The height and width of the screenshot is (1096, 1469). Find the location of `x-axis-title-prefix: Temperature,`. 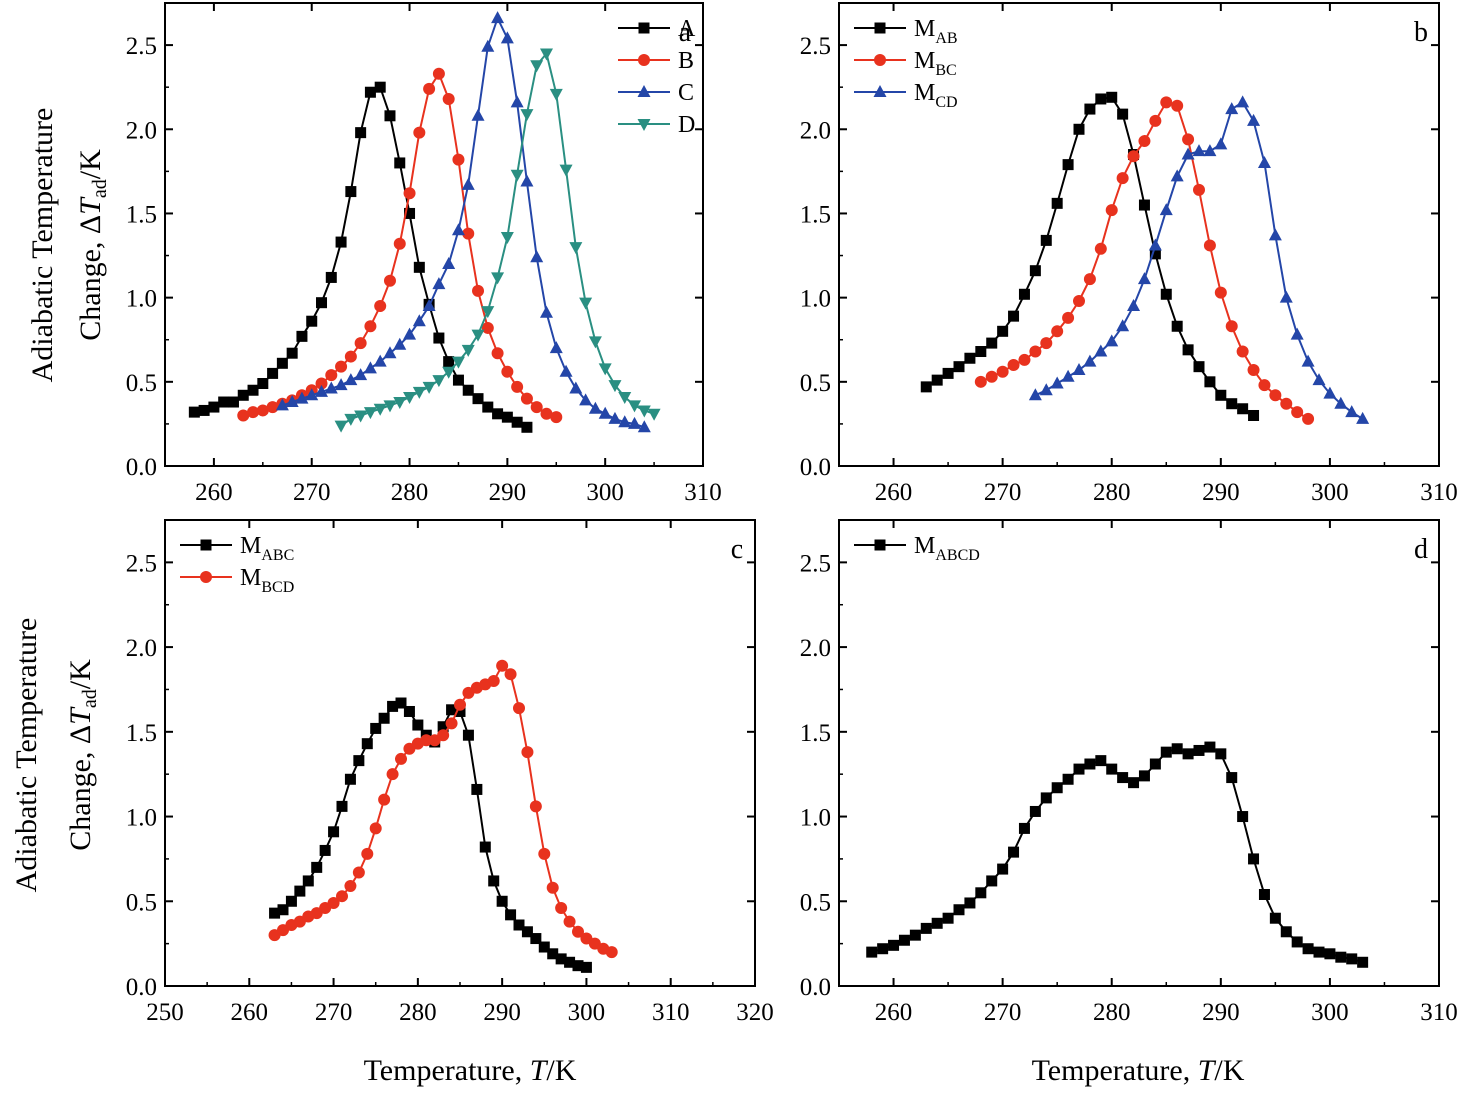

x-axis-title-prefix: Temperature, is located at coordinates (1115, 1070).